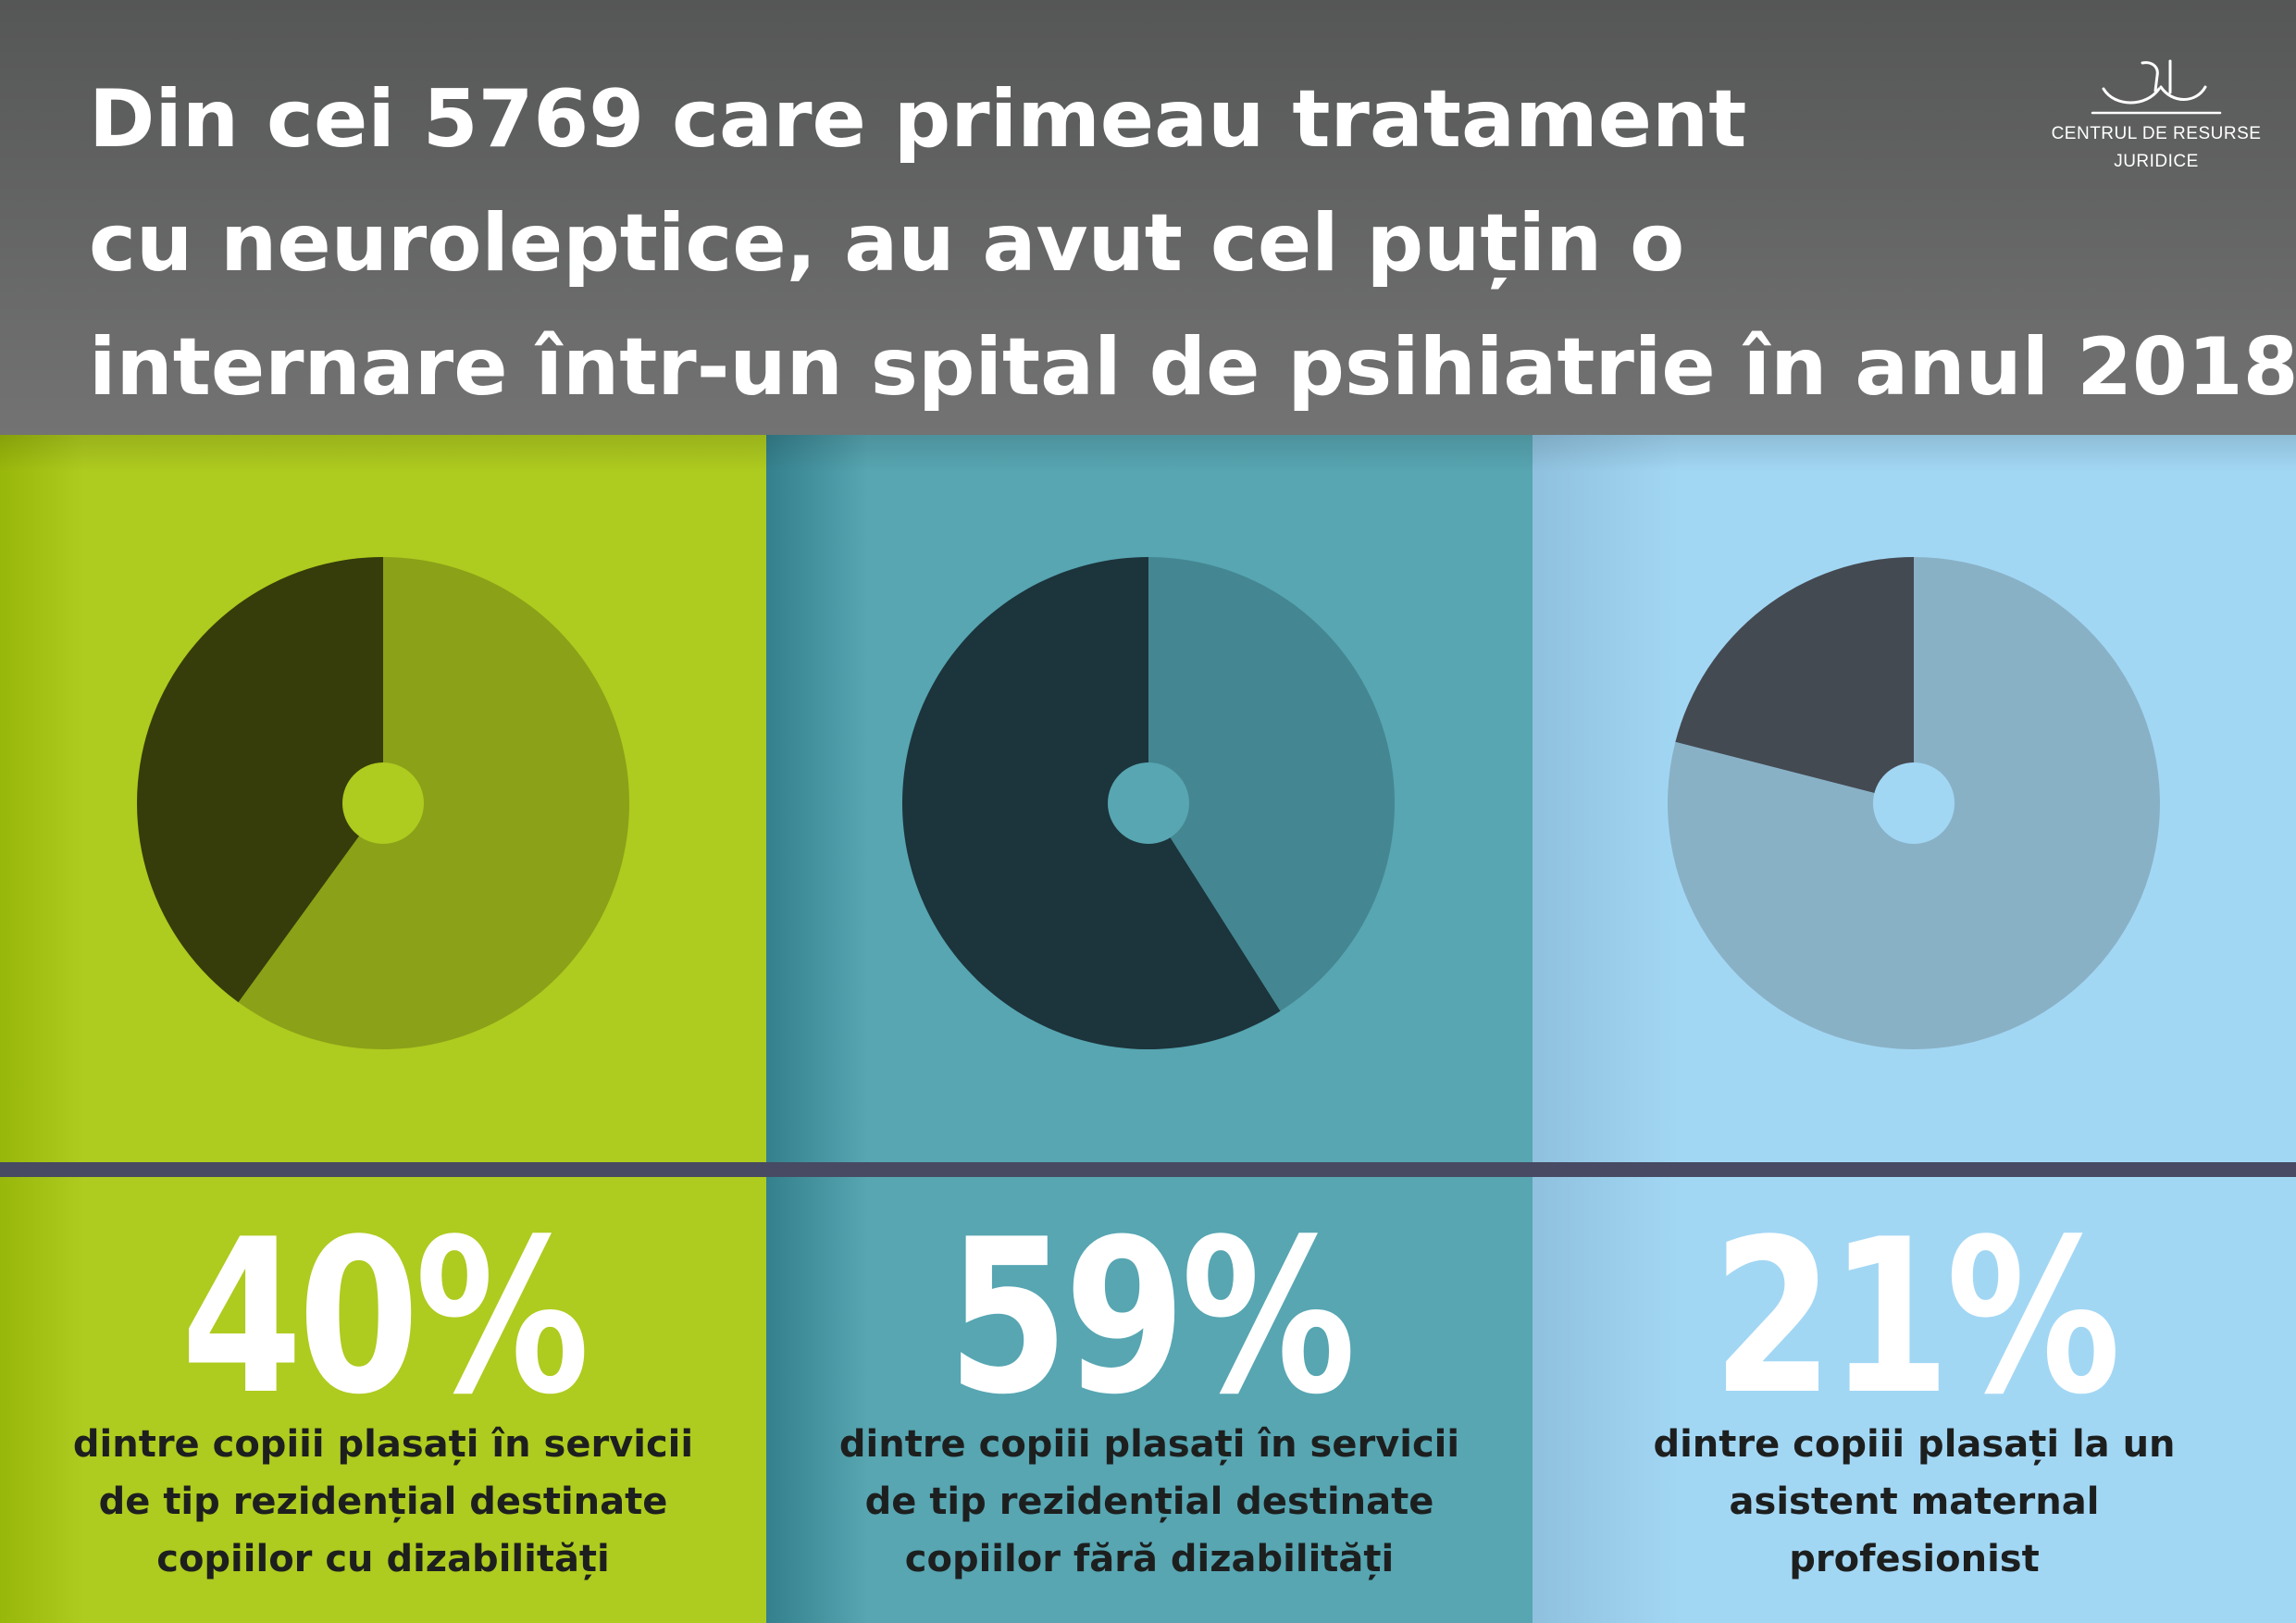 The image size is (2296, 1623). Describe the element at coordinates (1149, 1444) in the screenshot. I see `description-2-line-1: dintre copiii plasați în servicii` at that location.